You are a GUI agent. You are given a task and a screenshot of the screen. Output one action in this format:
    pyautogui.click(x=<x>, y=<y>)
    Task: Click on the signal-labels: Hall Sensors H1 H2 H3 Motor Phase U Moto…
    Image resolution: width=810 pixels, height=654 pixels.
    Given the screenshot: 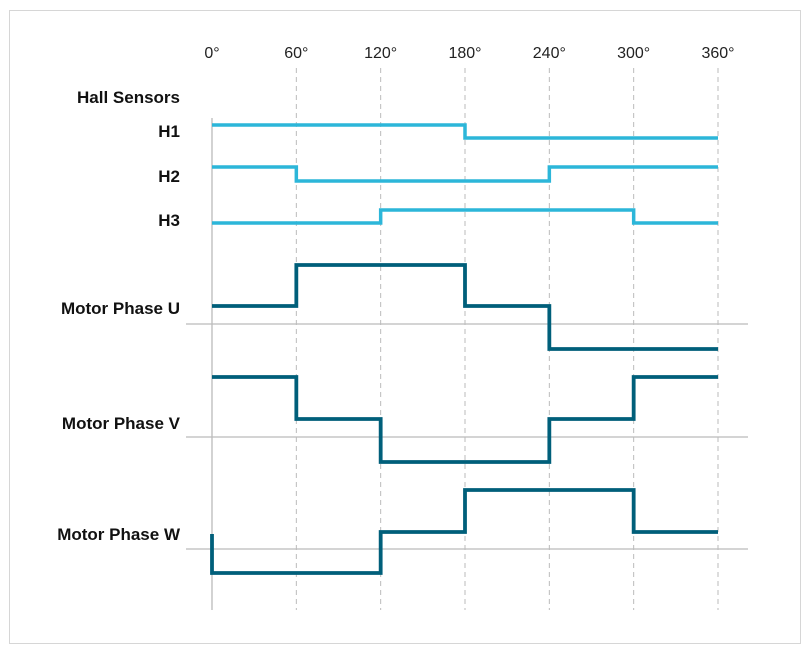 What is the action you would take?
    pyautogui.click(x=119, y=316)
    